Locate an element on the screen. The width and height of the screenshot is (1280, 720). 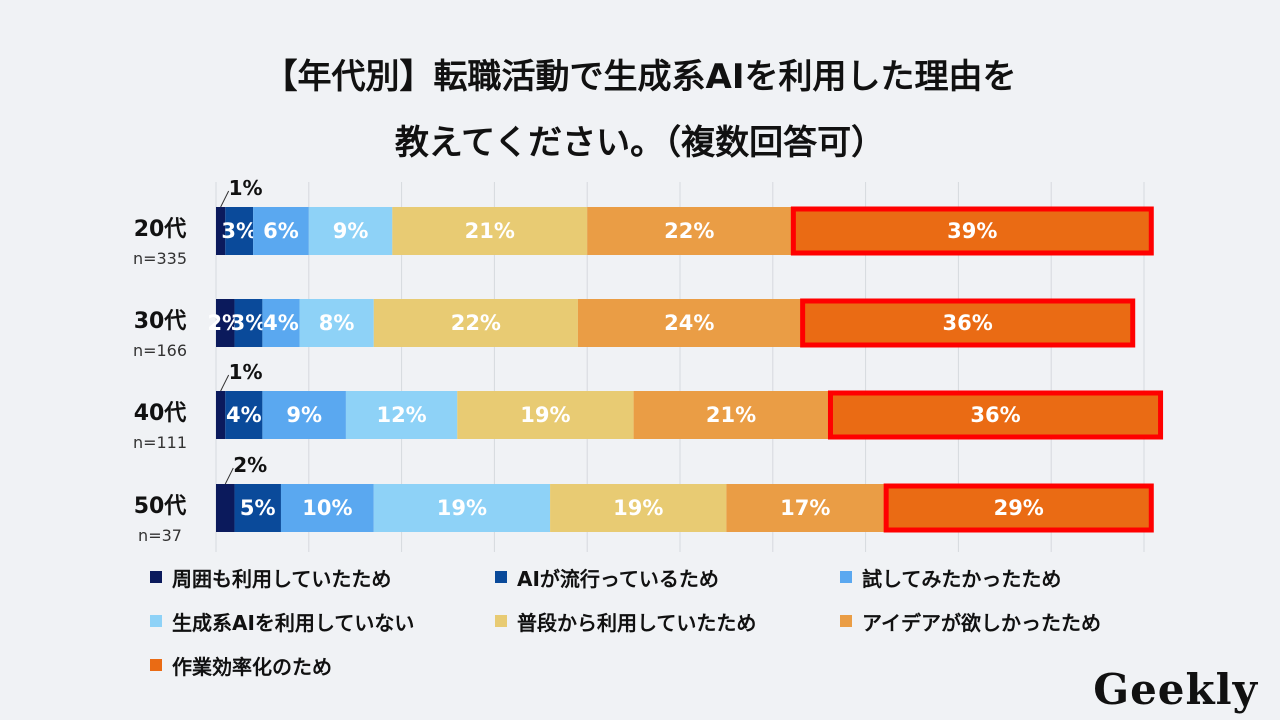
bar-value-label: 8% is located at coordinates (337, 323).